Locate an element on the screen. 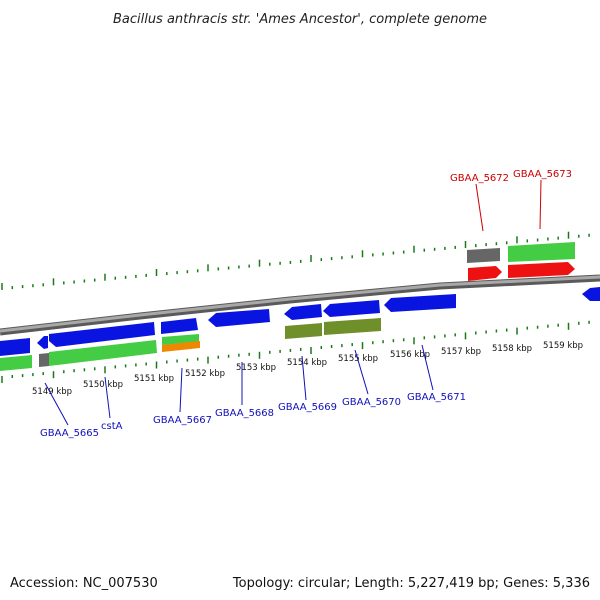 The image size is (600, 600). tick-label-5157: 5157 kbp is located at coordinates (461, 352).